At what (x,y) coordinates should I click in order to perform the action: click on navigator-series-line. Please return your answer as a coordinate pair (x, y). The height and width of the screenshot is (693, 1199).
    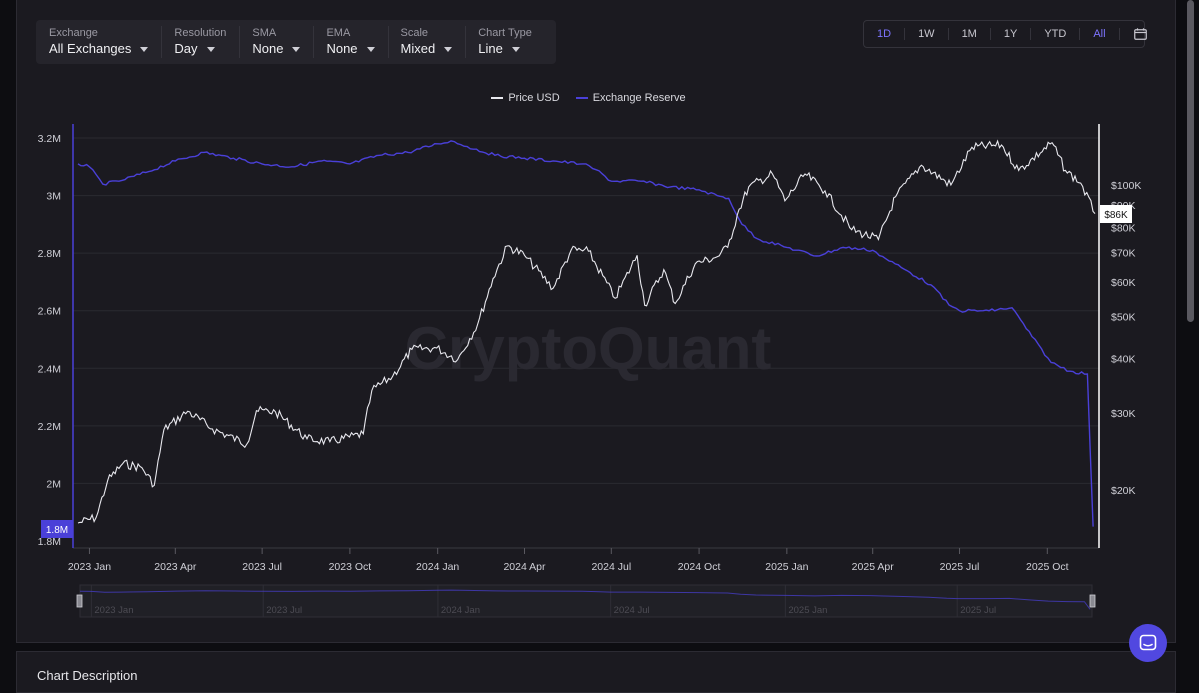
    Looking at the image, I should click on (585, 599).